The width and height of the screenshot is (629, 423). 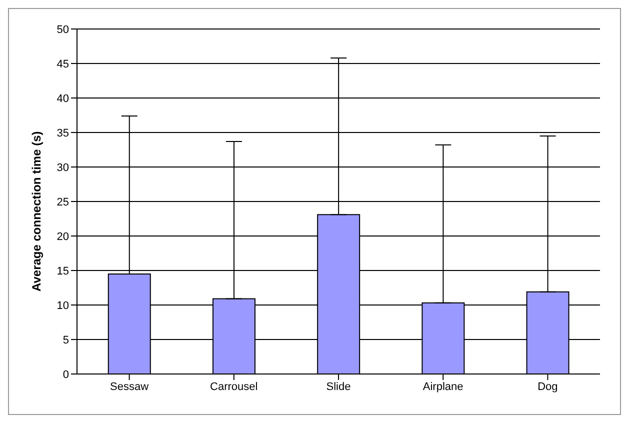 I want to click on y-tick-label: 0, so click(x=65, y=374).